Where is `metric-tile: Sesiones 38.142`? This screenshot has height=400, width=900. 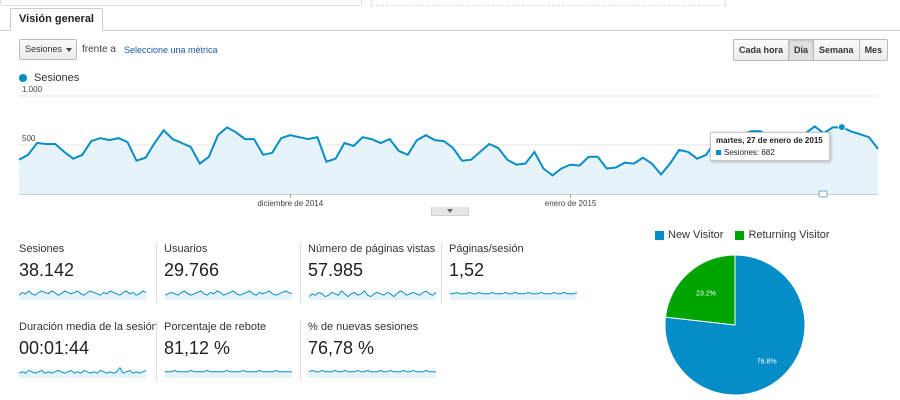 metric-tile: Sesiones 38.142 is located at coordinates (85, 273).